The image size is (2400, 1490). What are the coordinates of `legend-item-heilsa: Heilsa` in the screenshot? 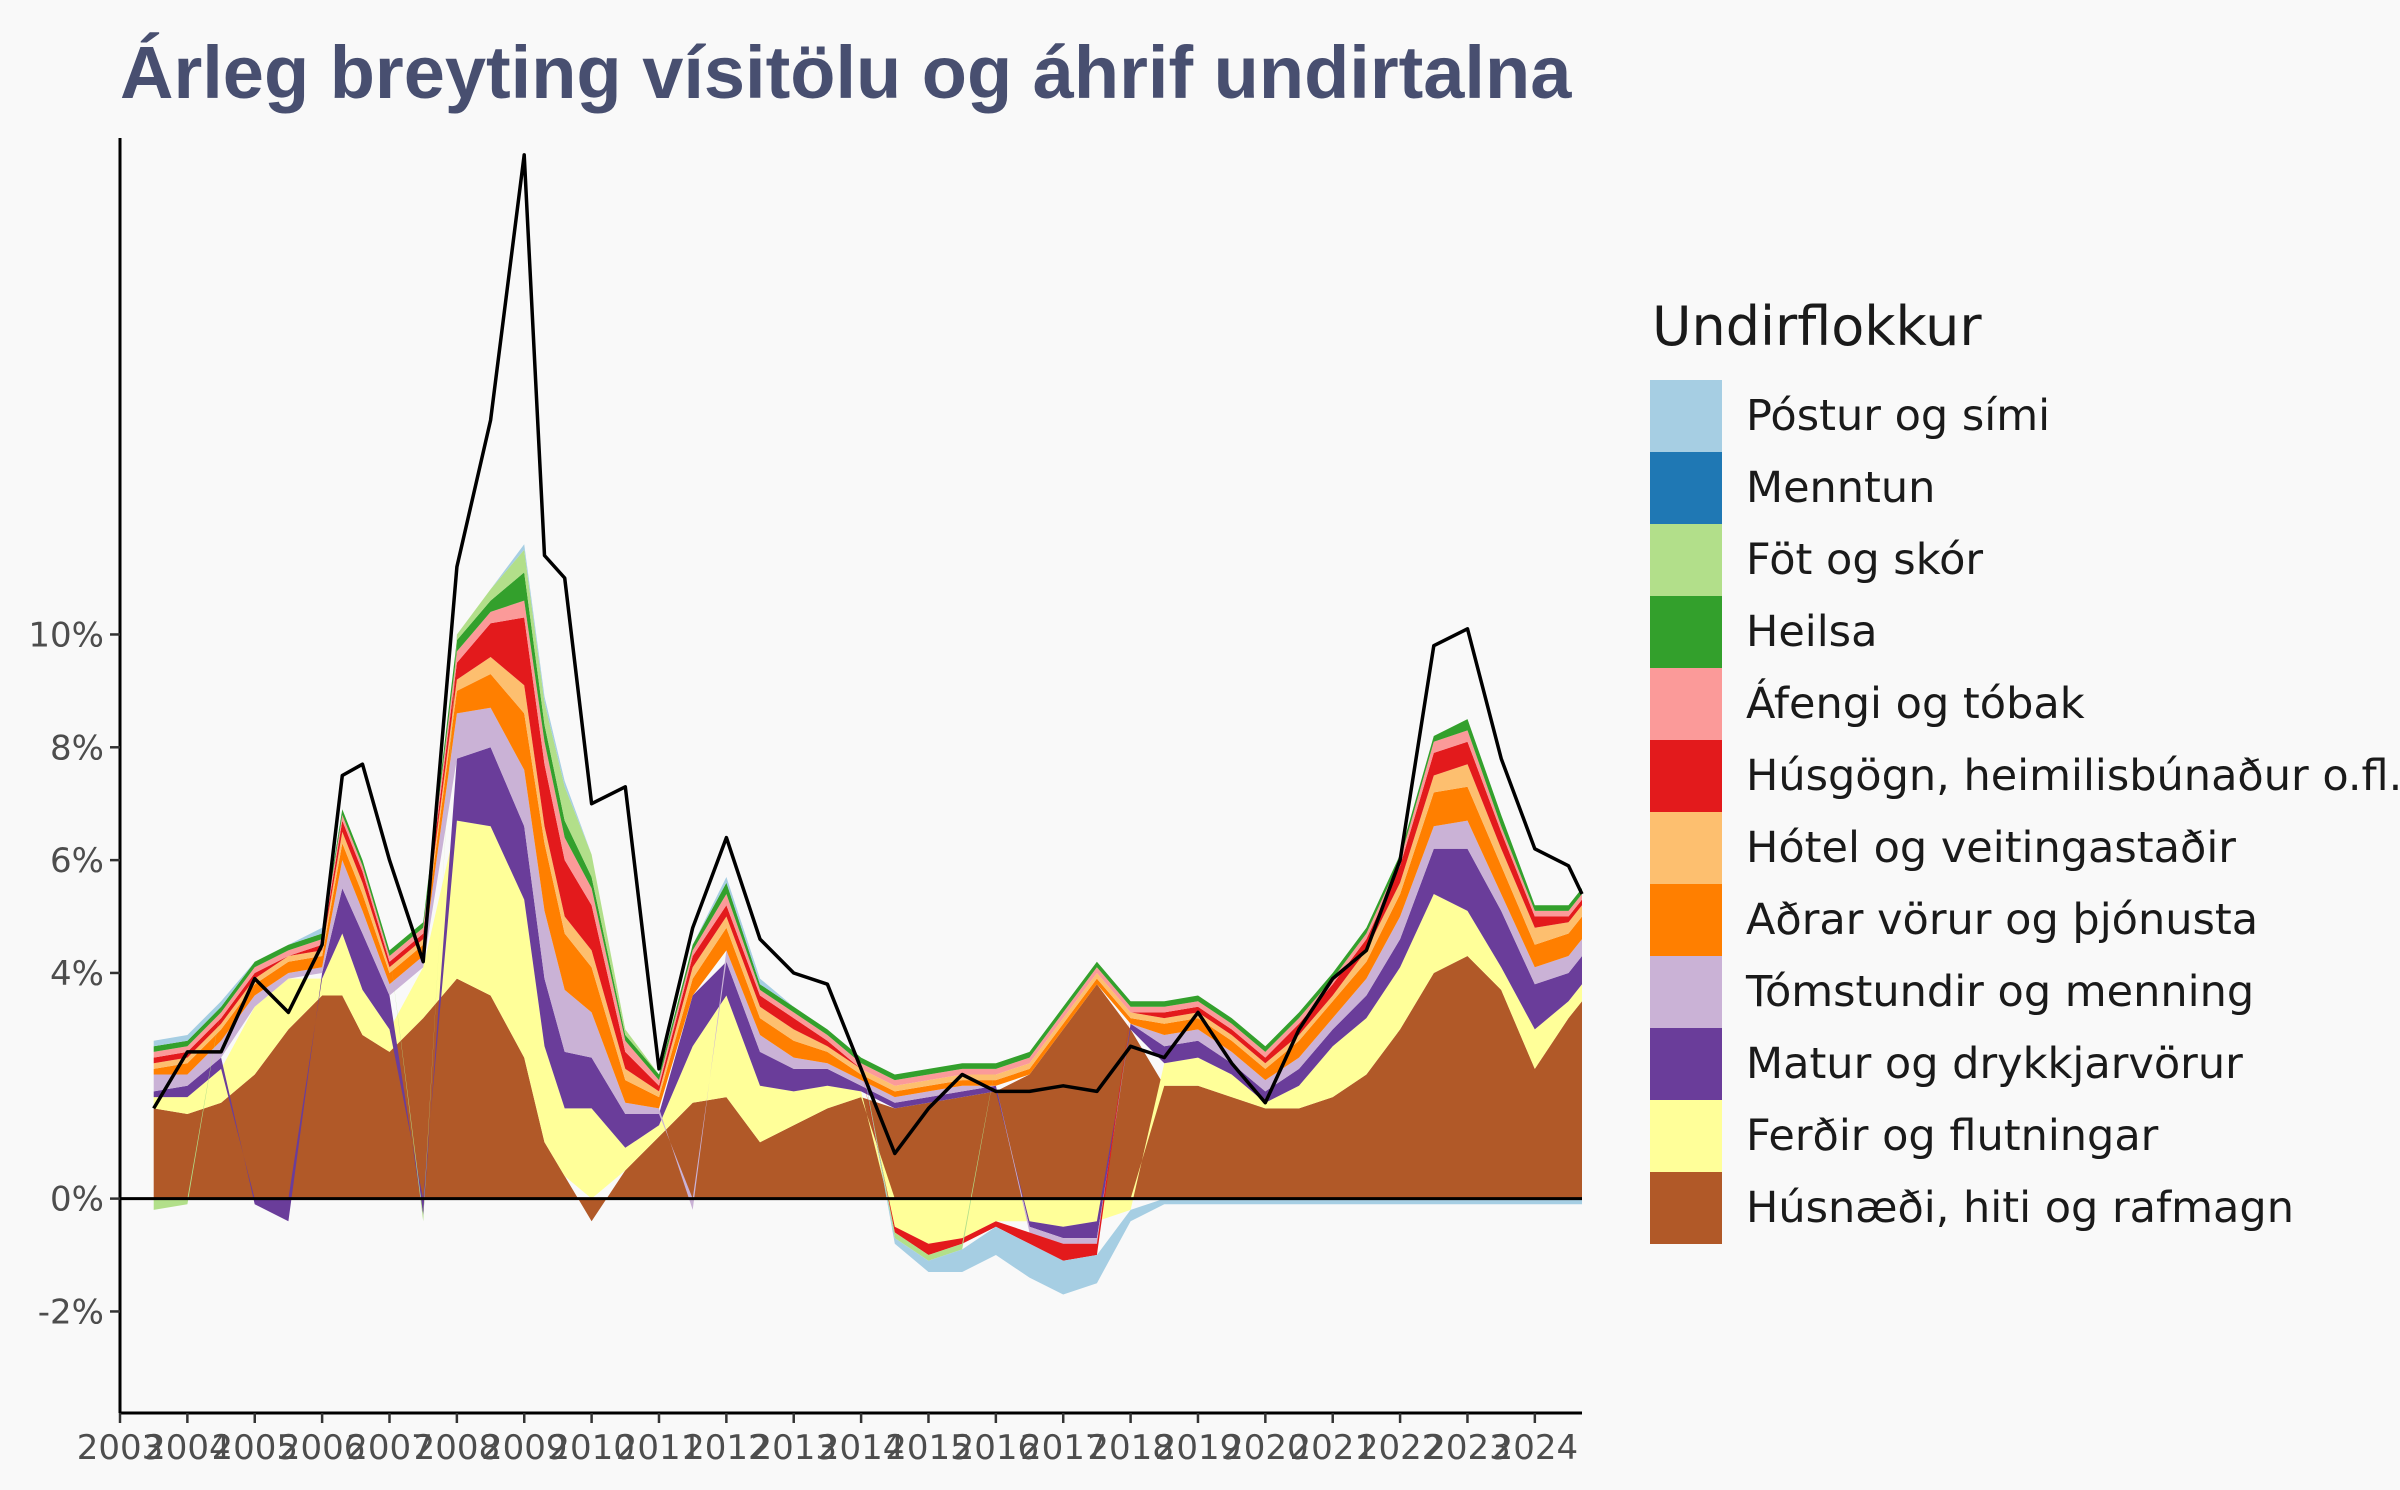 It's located at (2025, 632).